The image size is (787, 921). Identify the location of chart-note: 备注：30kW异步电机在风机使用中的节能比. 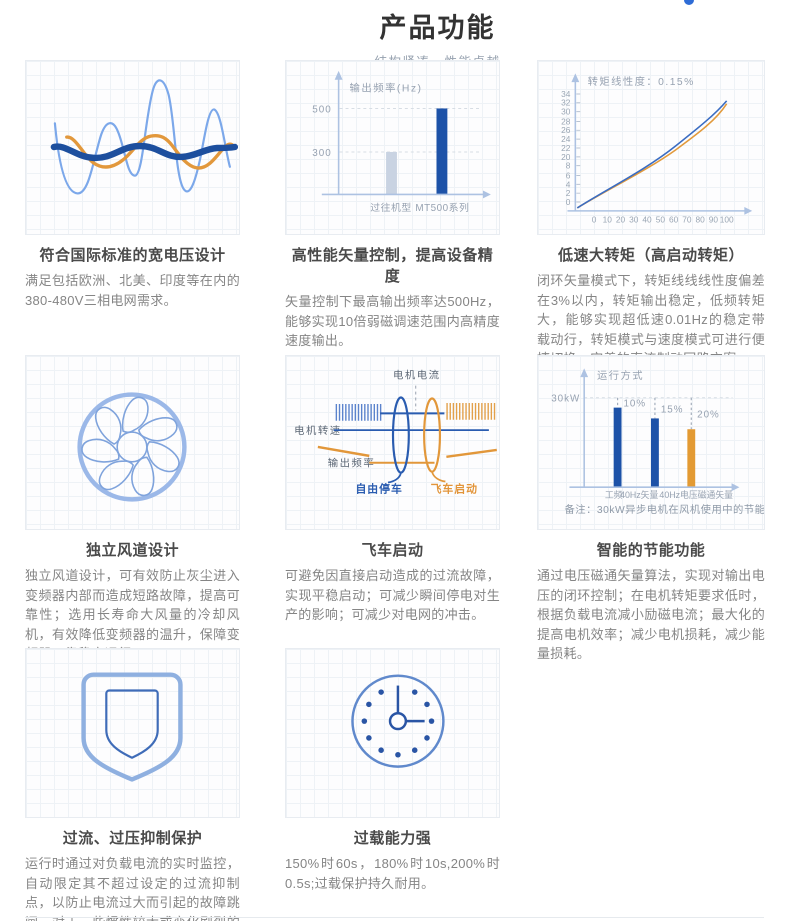
(664, 509).